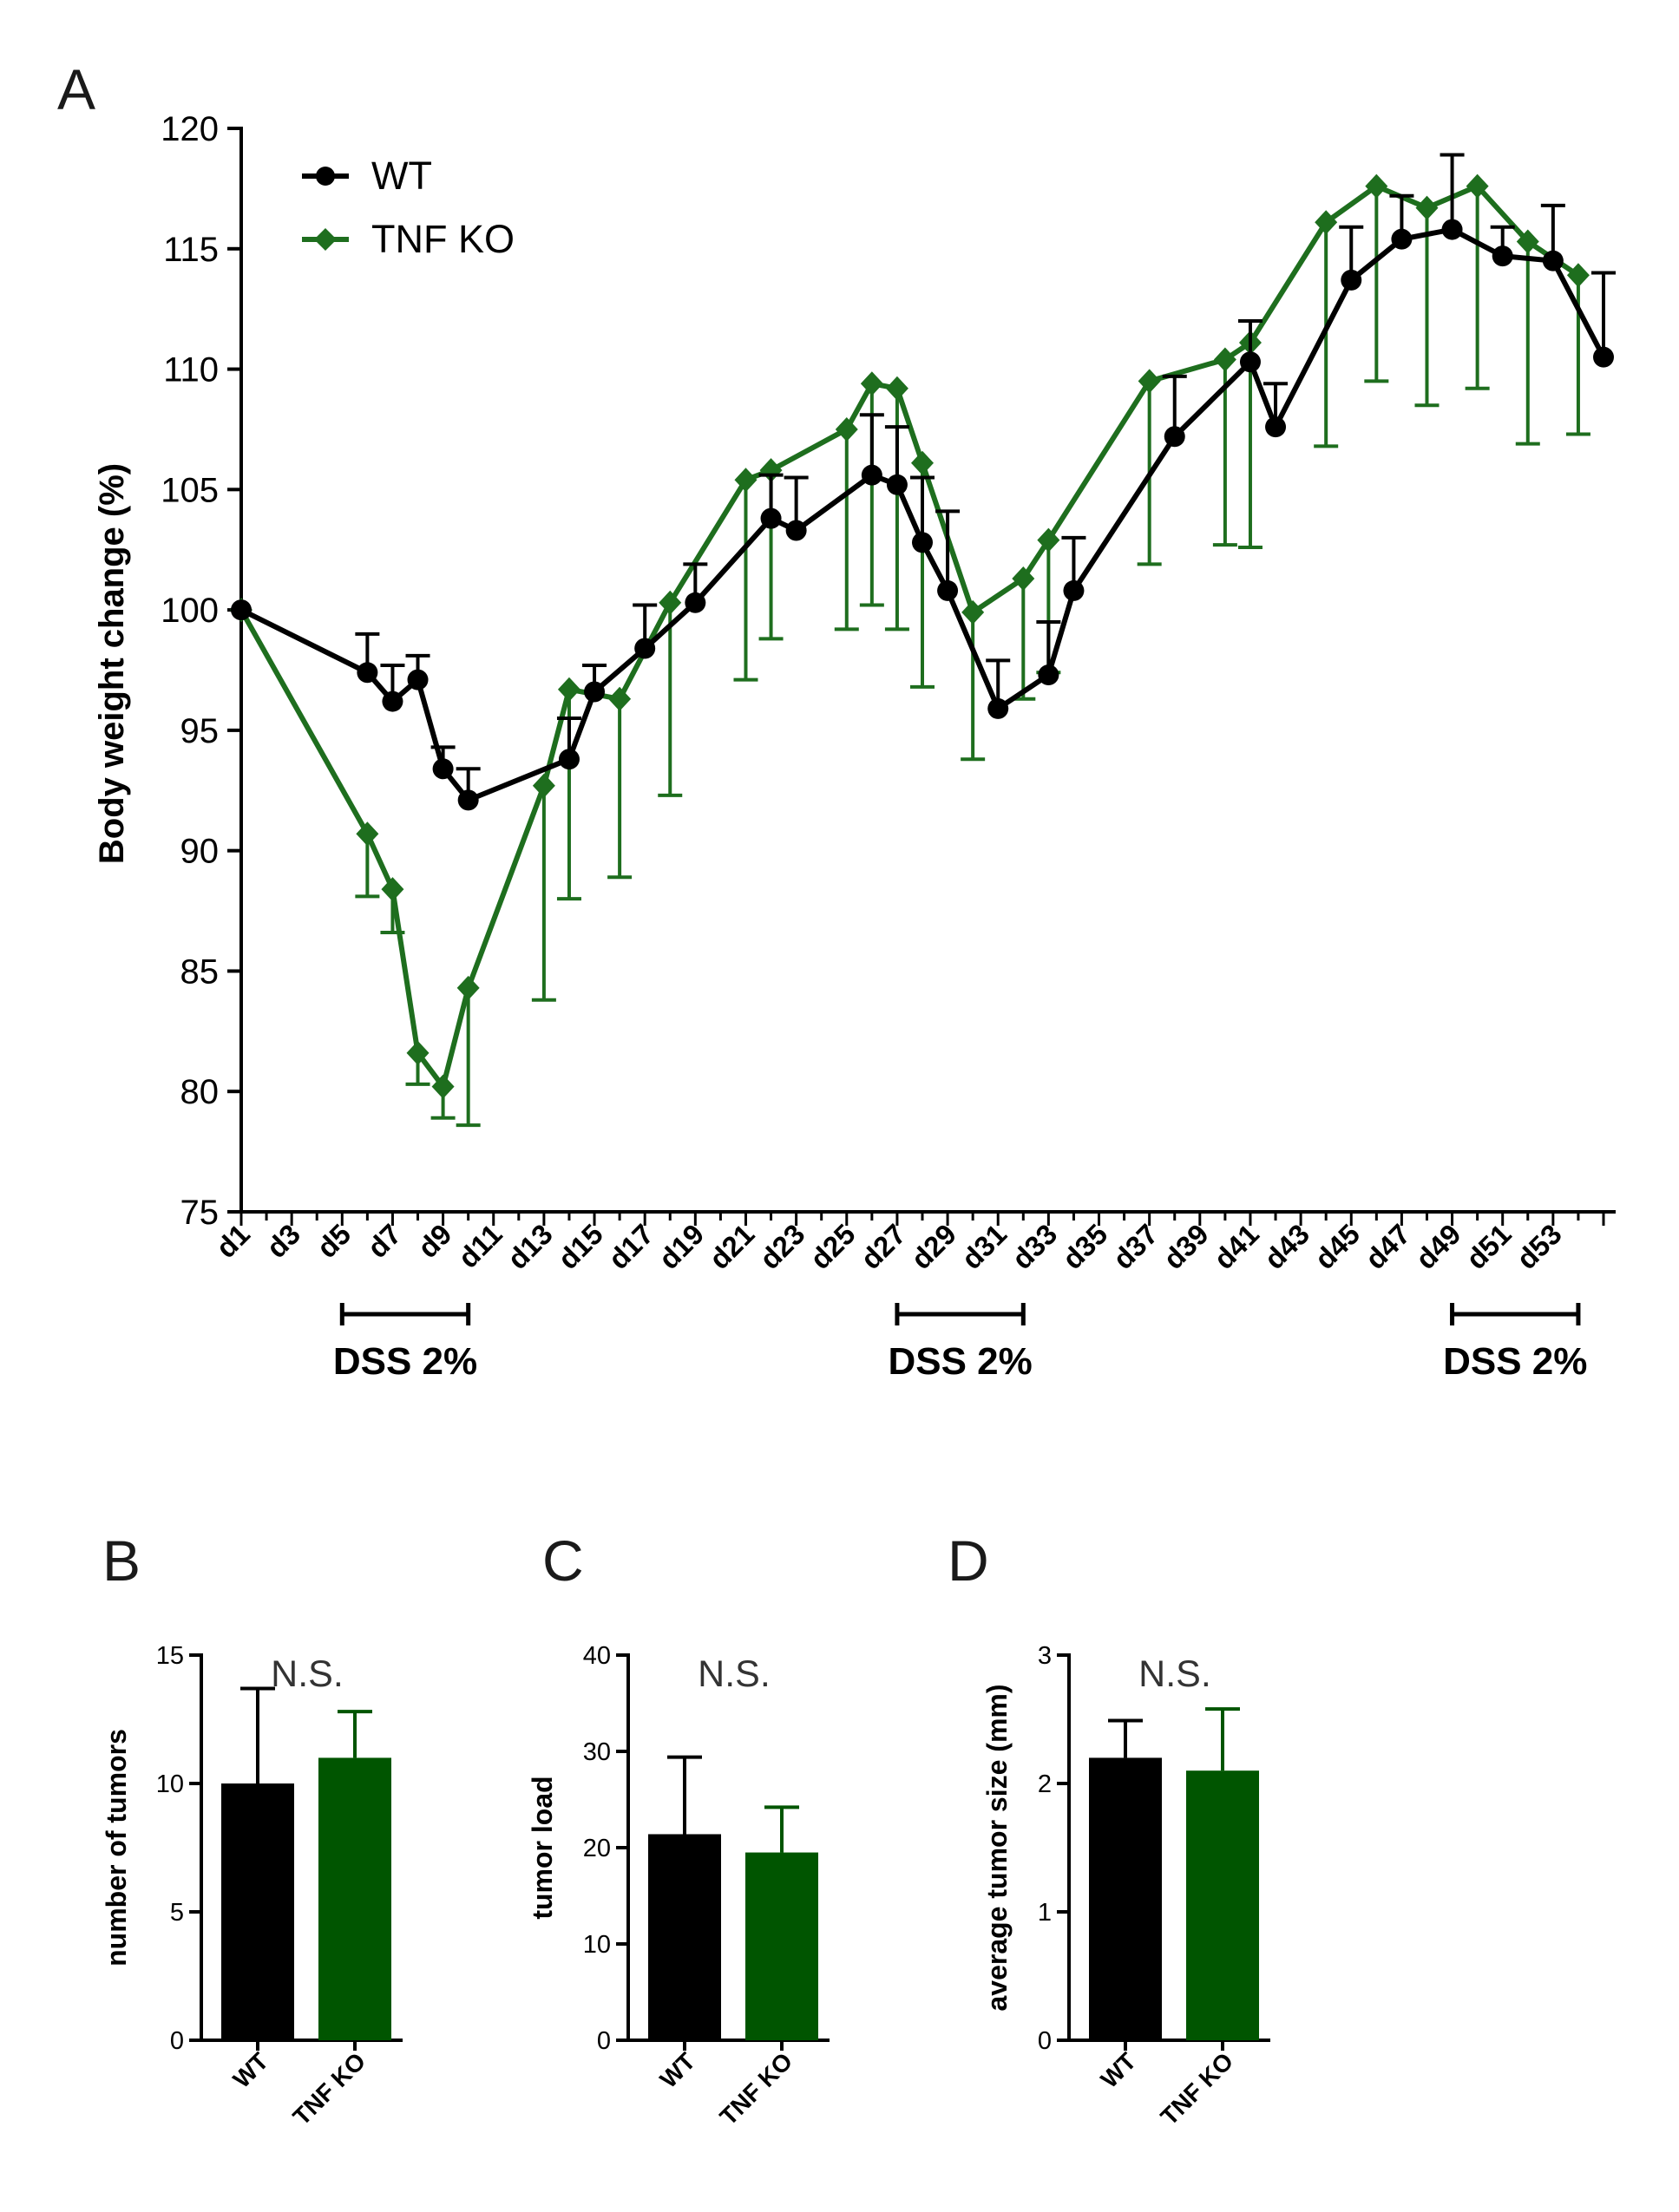 This screenshot has width=1679, height=2212. Describe the element at coordinates (384, 1241) in the screenshot. I see `panel-a-x-tick-label: d7` at that location.